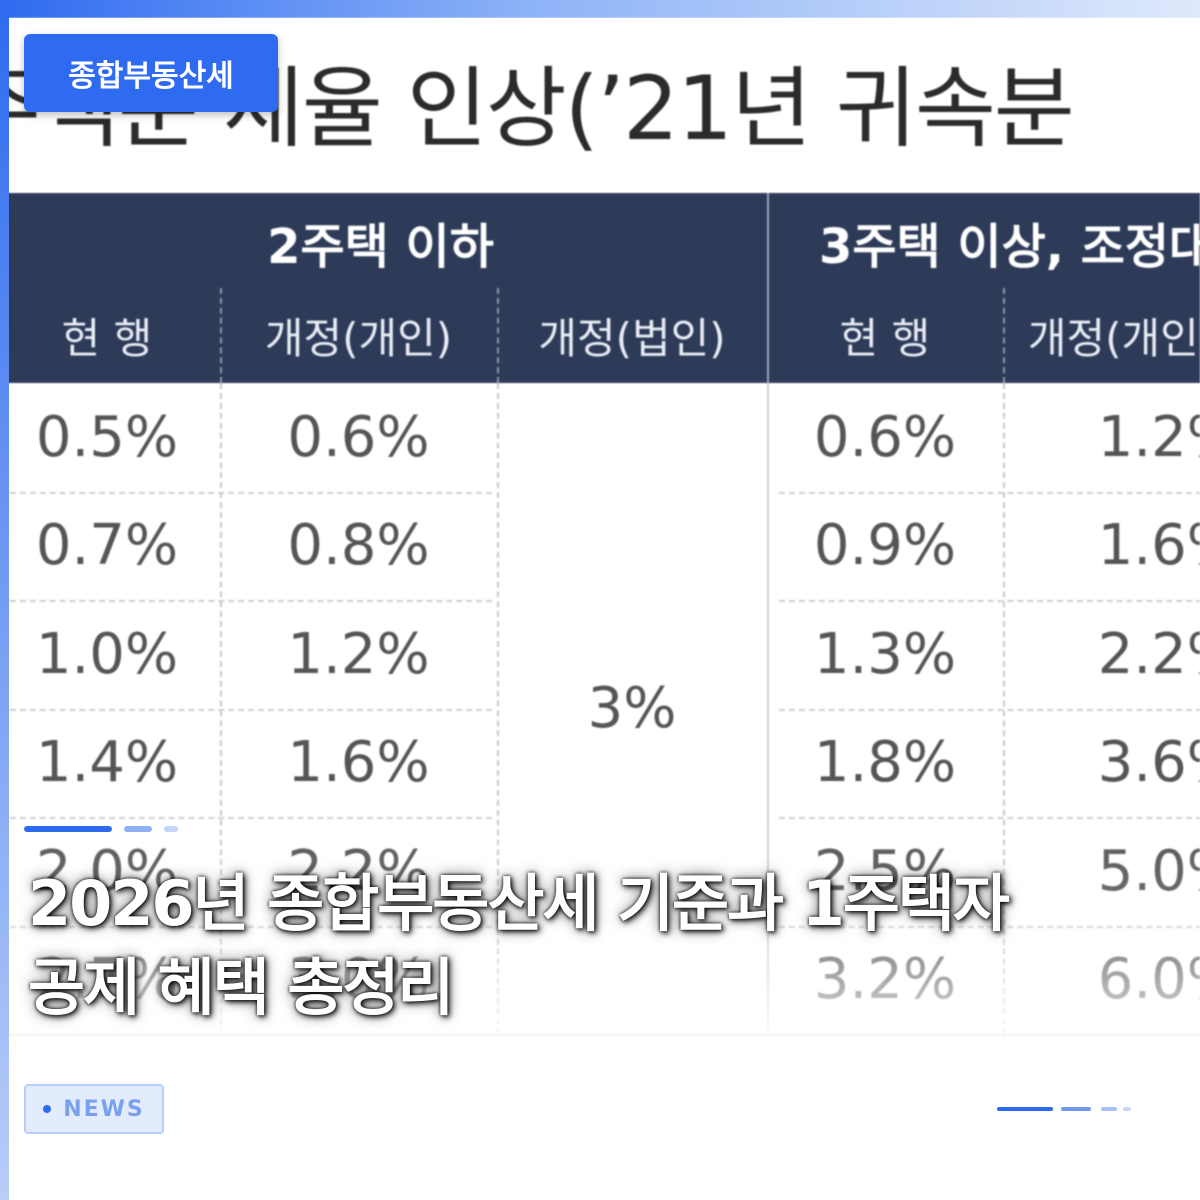 This screenshot has width=1200, height=1200. I want to click on table-cell: 1.0%, so click(107, 654).